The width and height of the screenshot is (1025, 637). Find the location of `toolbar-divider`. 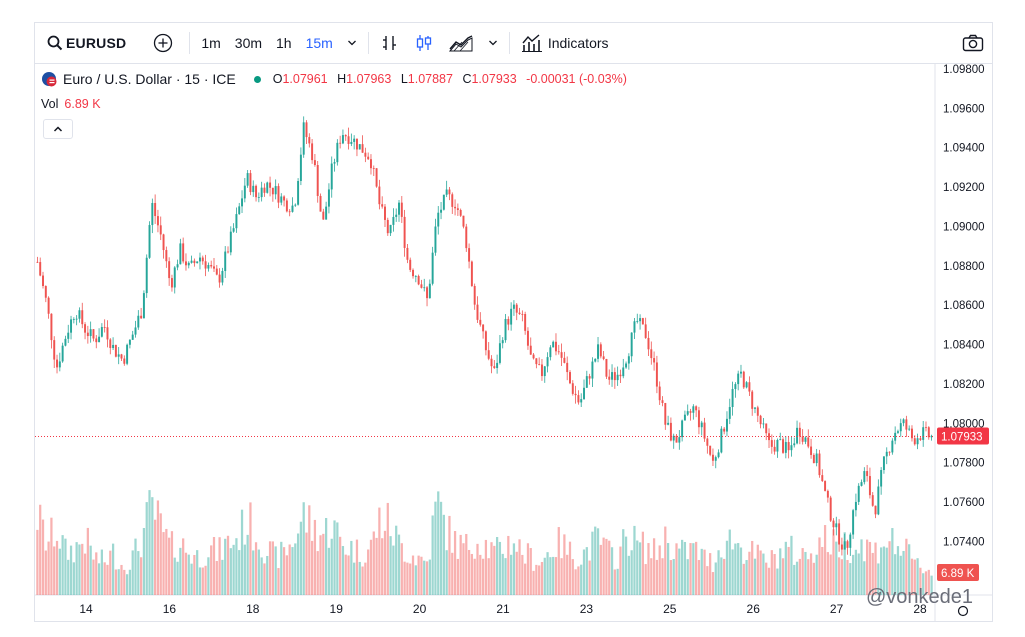

toolbar-divider is located at coordinates (190, 43).